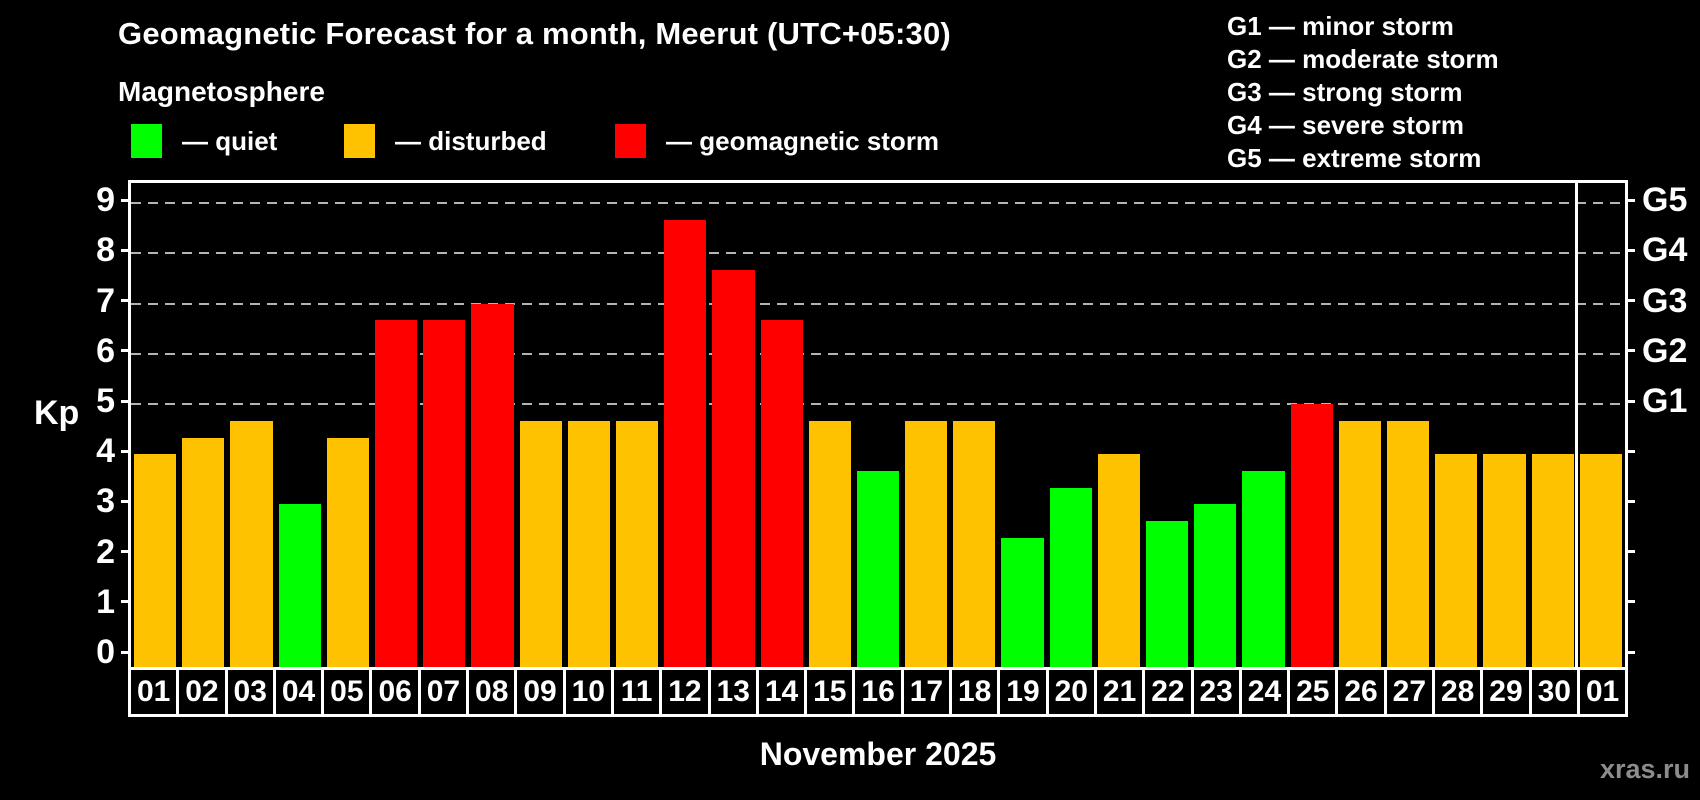 The height and width of the screenshot is (800, 1700). What do you see at coordinates (1600, 562) in the screenshot?
I see `bar-day-01-next-month` at bounding box center [1600, 562].